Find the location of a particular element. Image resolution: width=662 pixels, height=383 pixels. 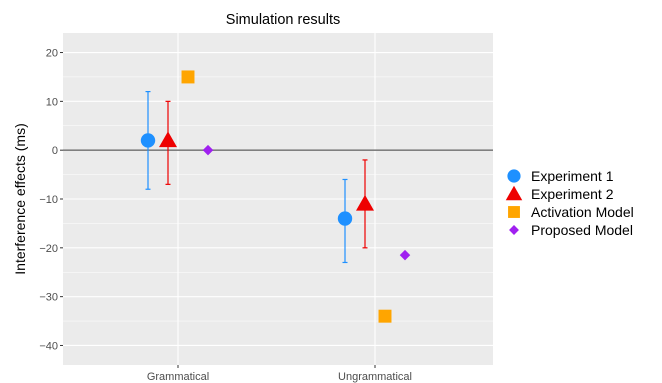

y-tick-label: −30 is located at coordinates (48, 298).